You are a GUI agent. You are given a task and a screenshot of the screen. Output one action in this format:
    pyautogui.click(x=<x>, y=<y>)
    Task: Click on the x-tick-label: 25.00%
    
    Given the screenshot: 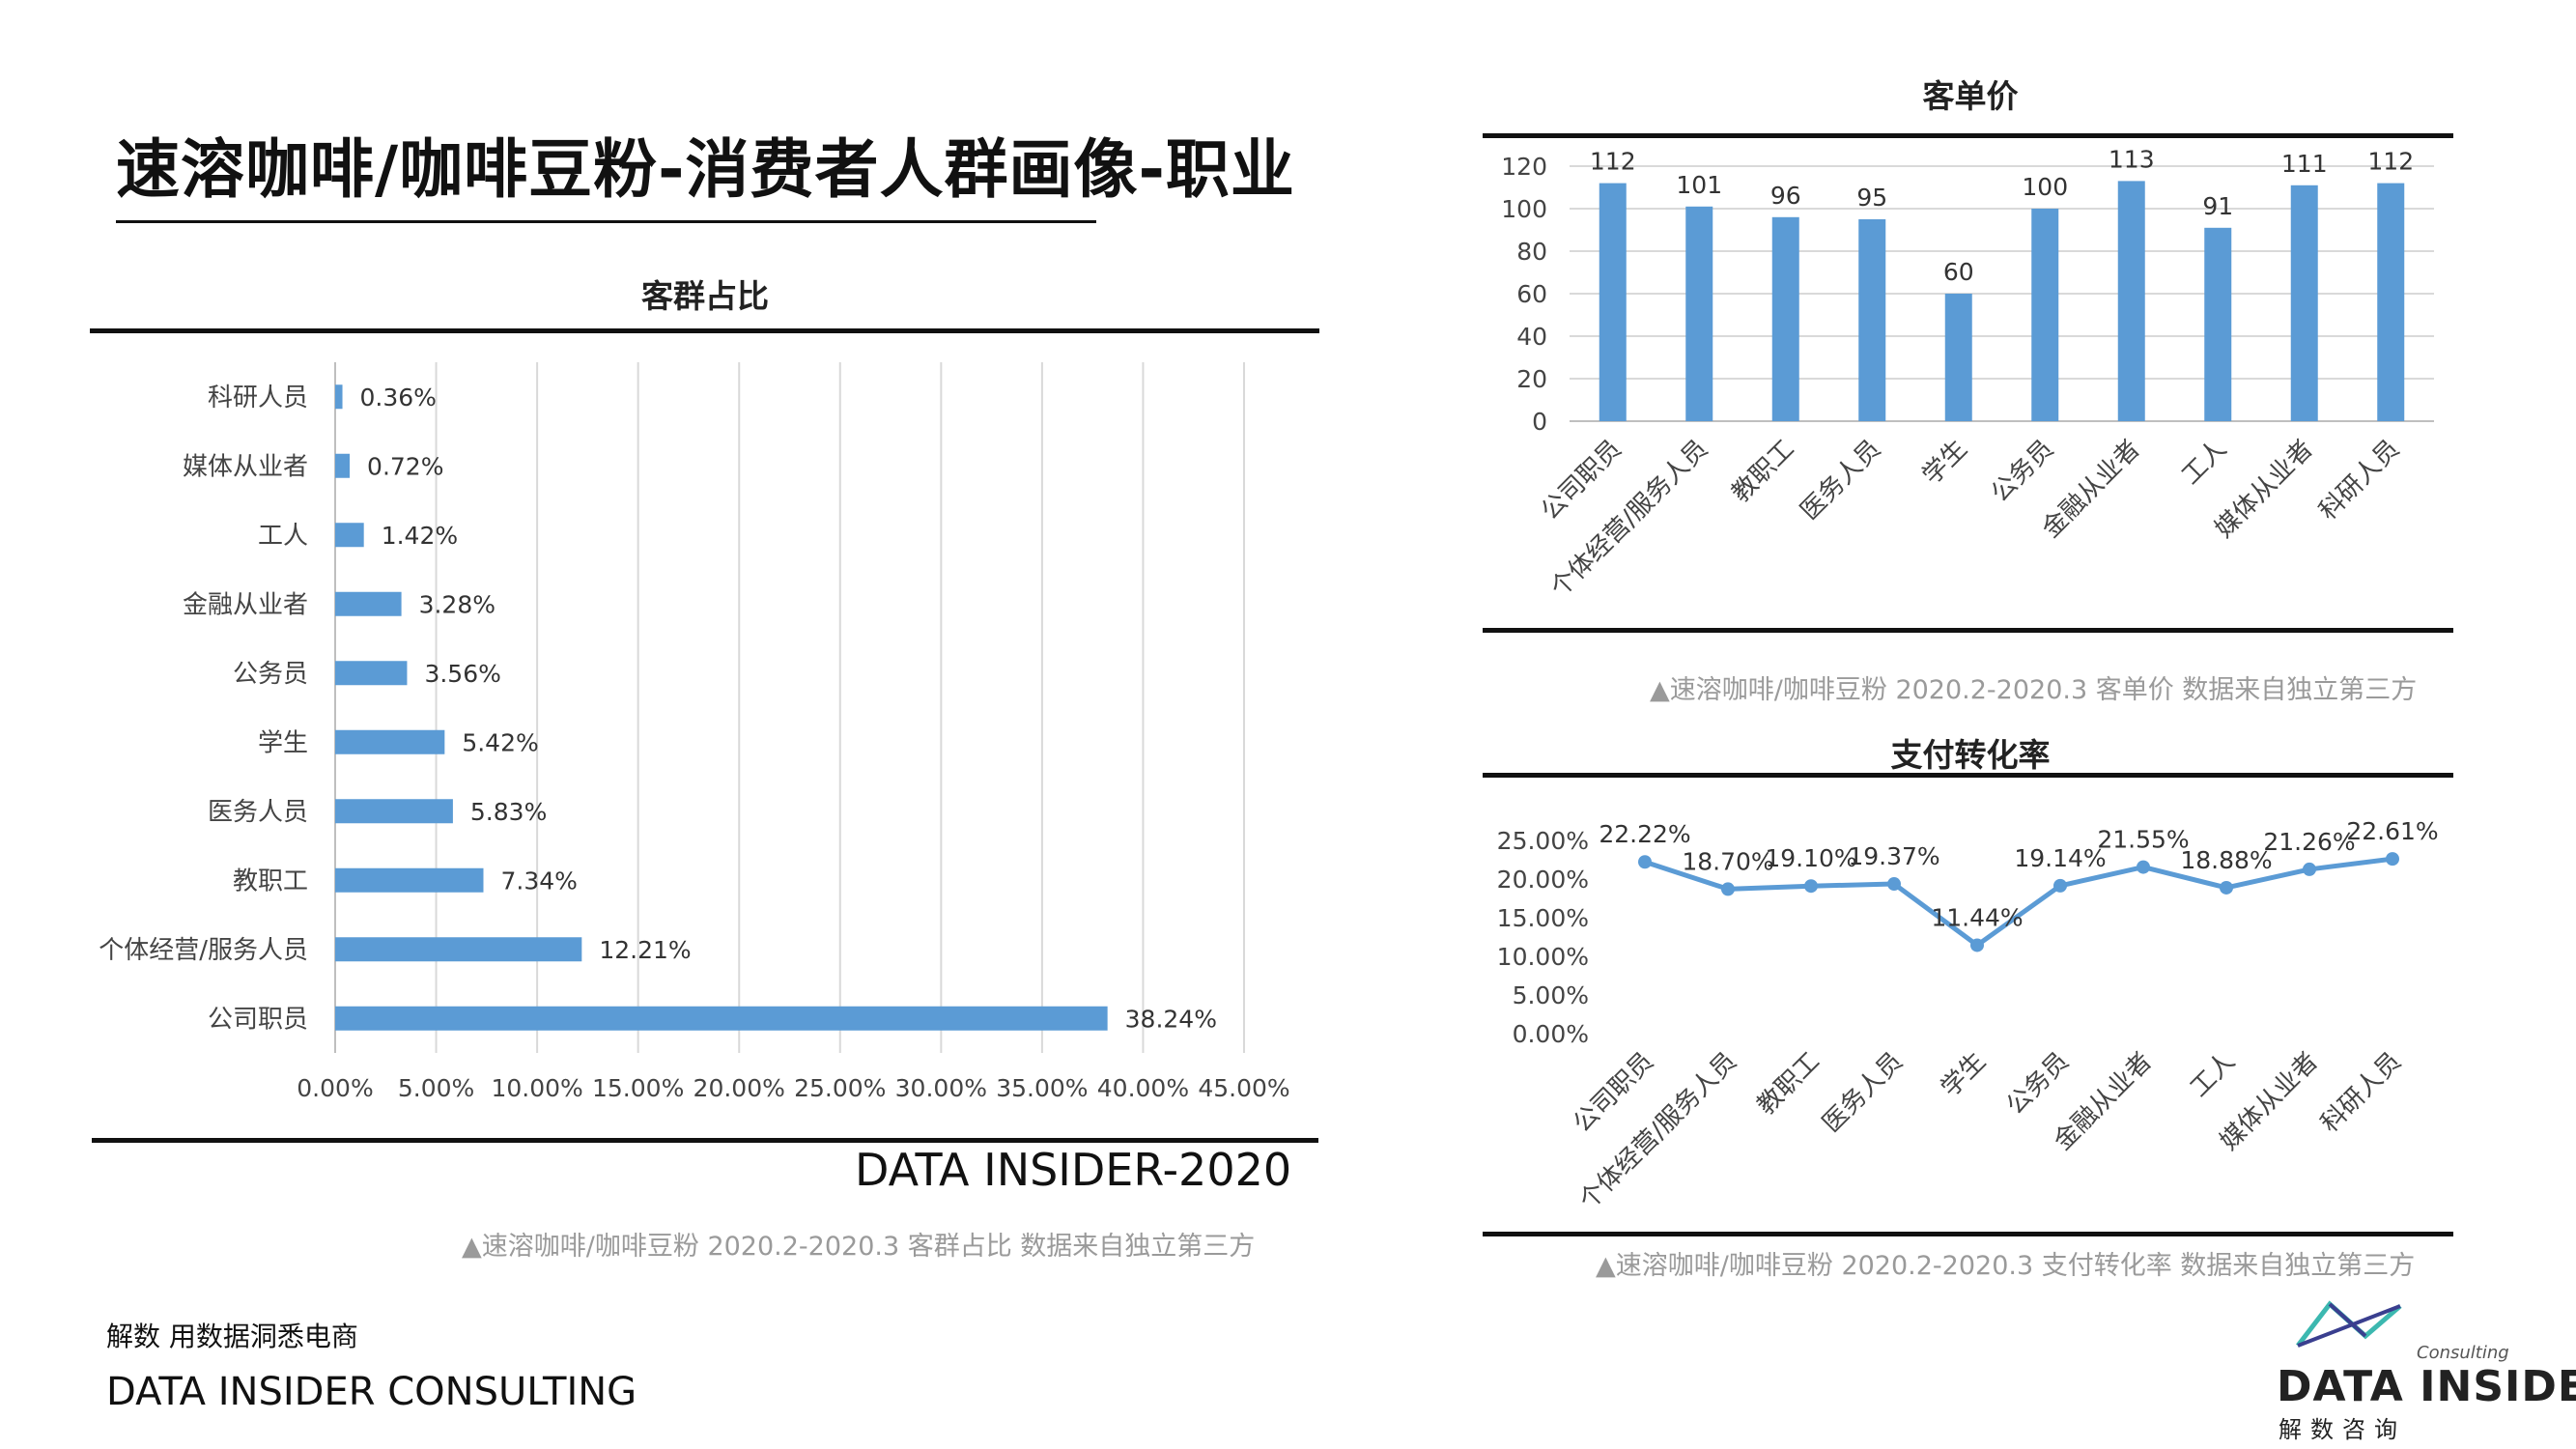 What is the action you would take?
    pyautogui.click(x=840, y=1088)
    